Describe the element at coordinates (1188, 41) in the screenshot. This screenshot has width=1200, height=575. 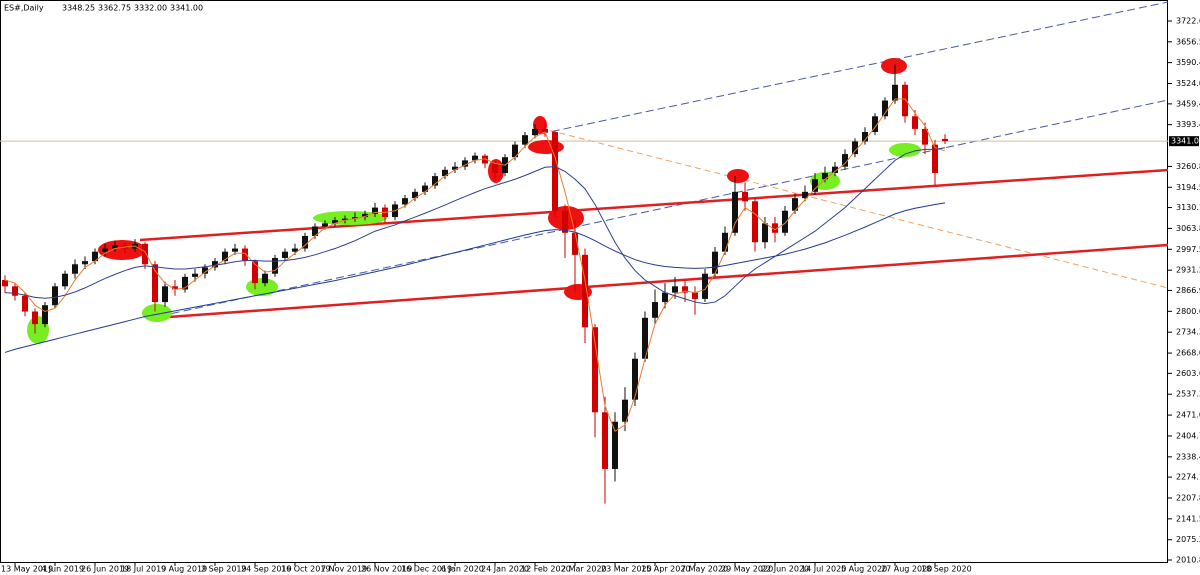
I see `y-tick-label: 3656.55` at that location.